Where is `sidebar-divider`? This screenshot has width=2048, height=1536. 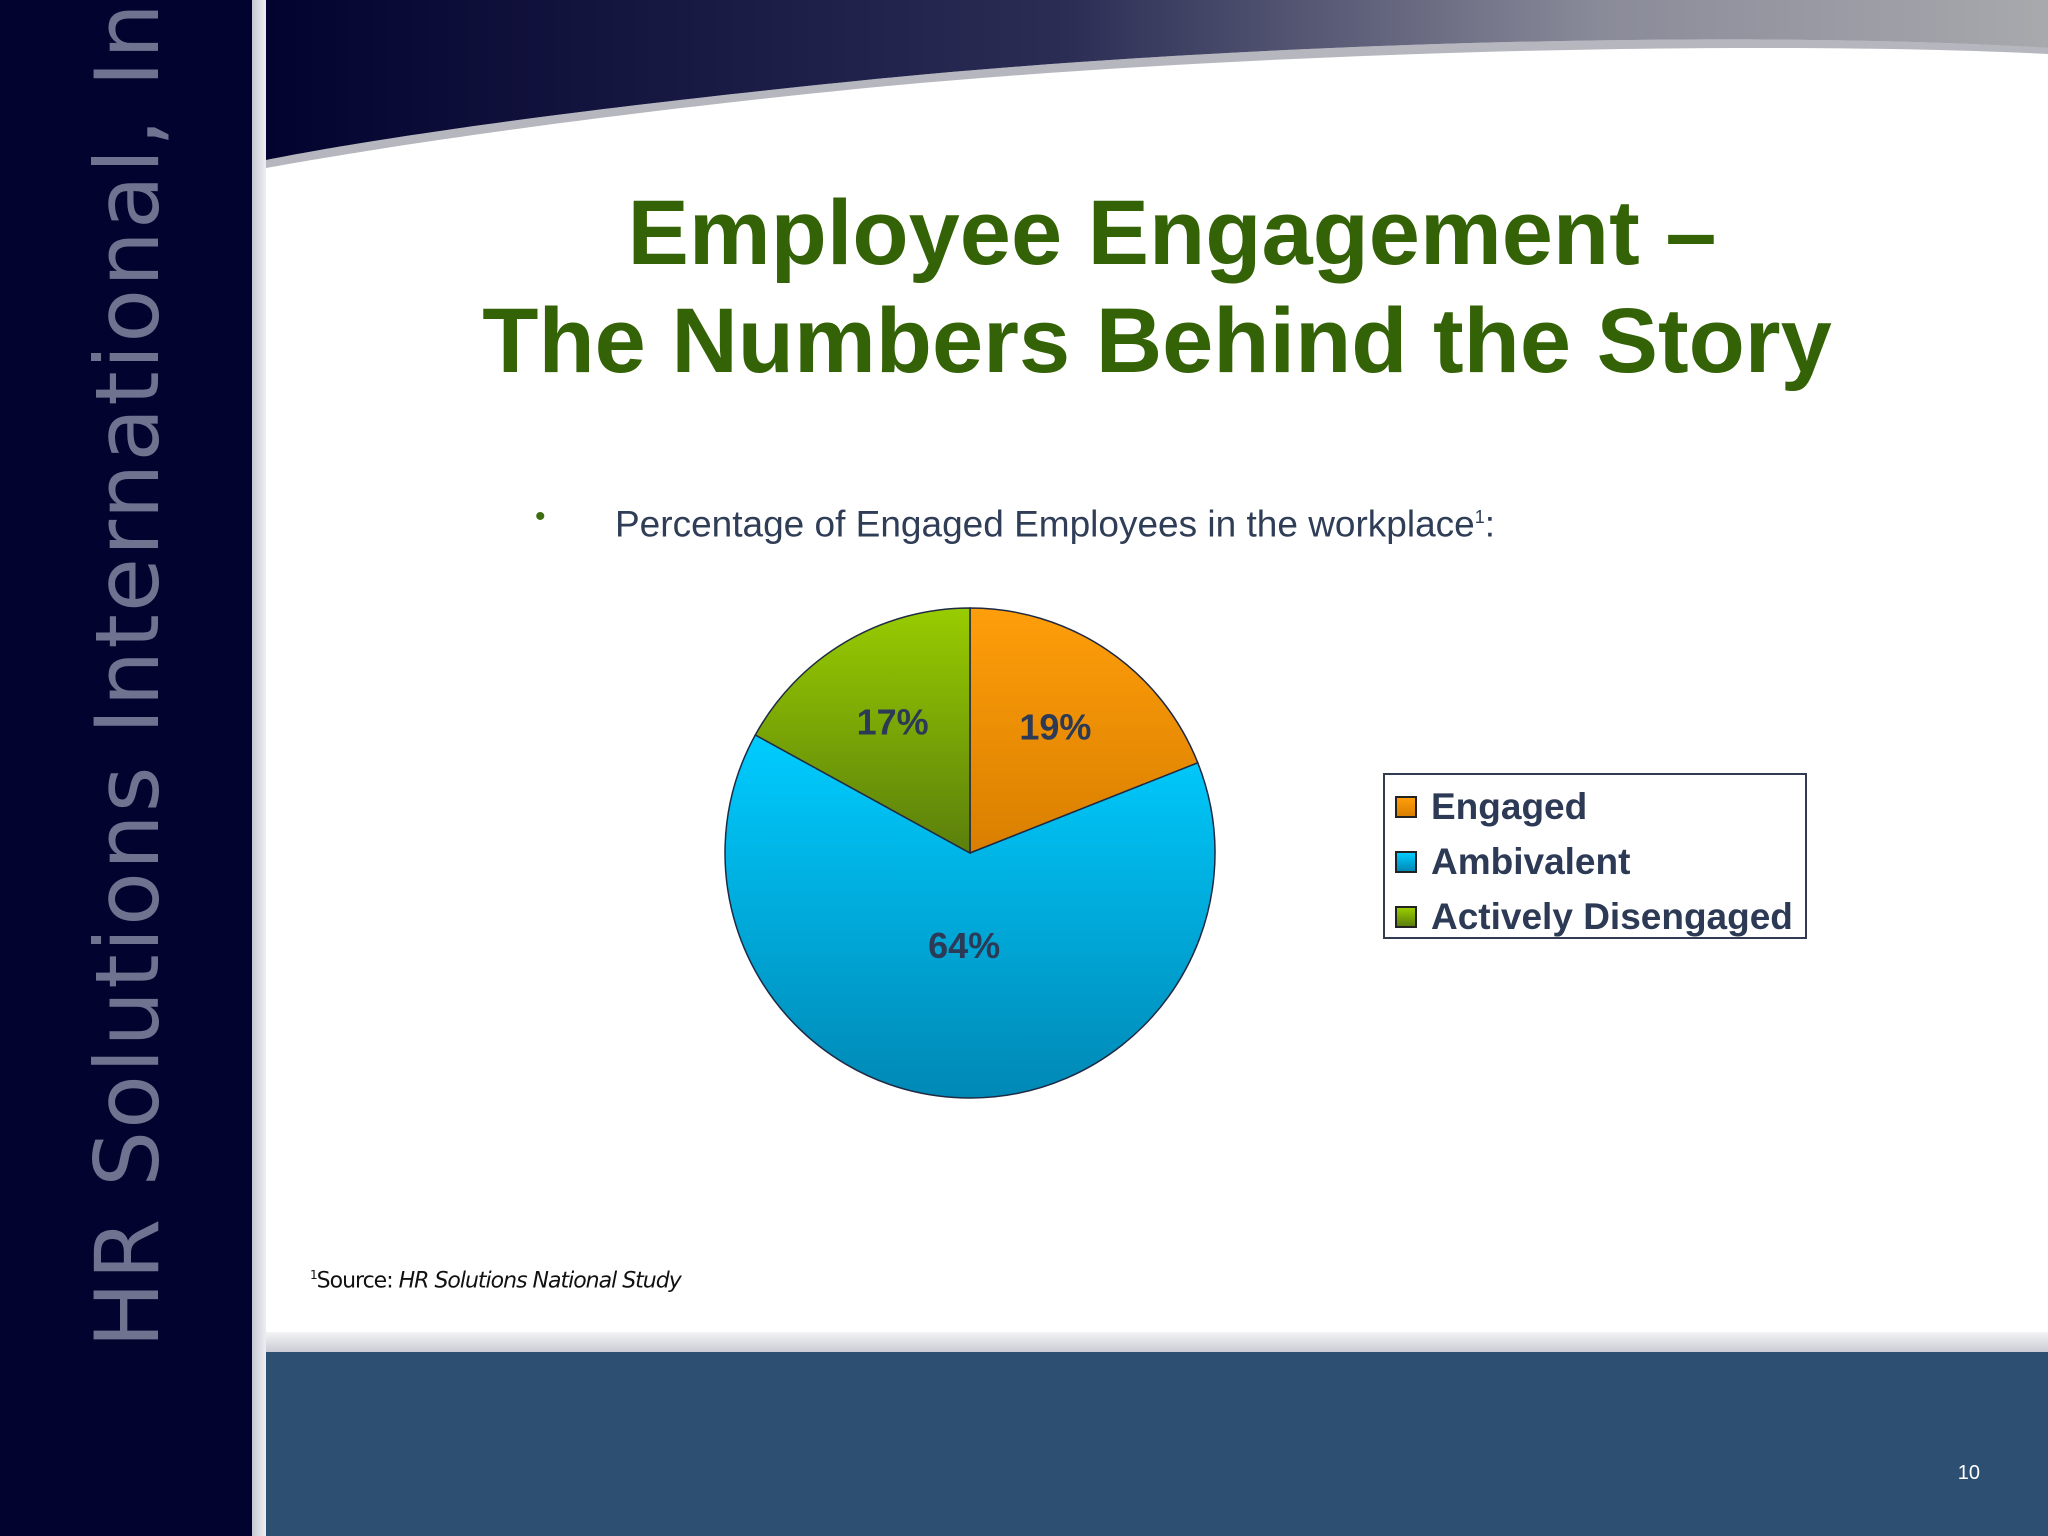
sidebar-divider is located at coordinates (259, 768).